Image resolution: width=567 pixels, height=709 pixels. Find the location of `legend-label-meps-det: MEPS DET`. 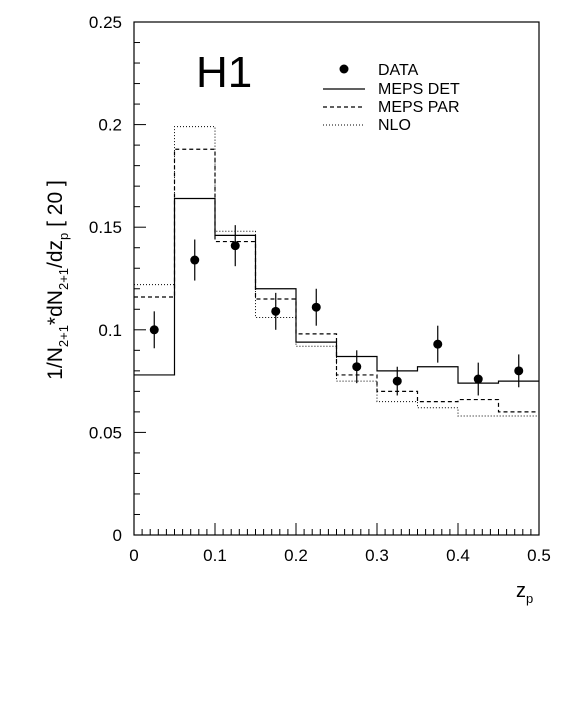

legend-label-meps-det: MEPS DET is located at coordinates (419, 89).